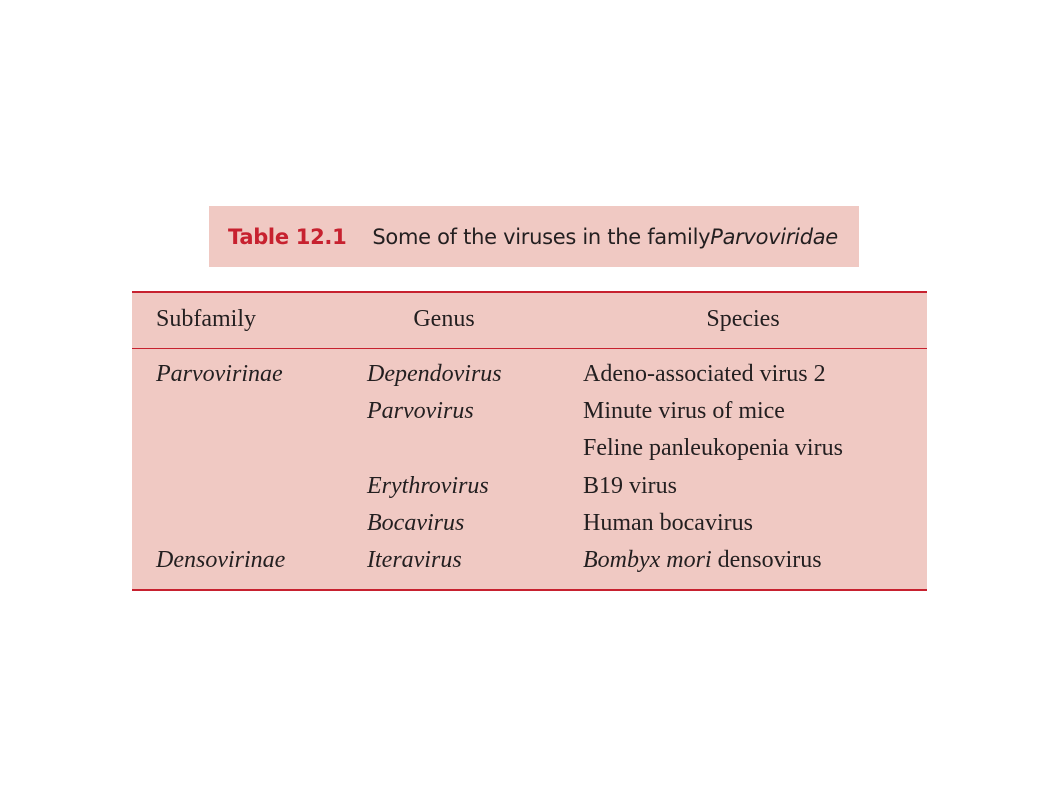  I want to click on table-row: Erythrovirus B19 virus, so click(529, 491).